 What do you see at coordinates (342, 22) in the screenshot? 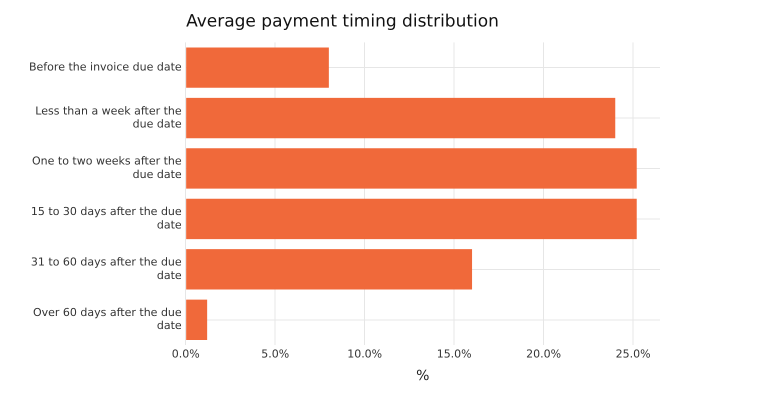
I see `chart-title: Average payment timing distribution` at bounding box center [342, 22].